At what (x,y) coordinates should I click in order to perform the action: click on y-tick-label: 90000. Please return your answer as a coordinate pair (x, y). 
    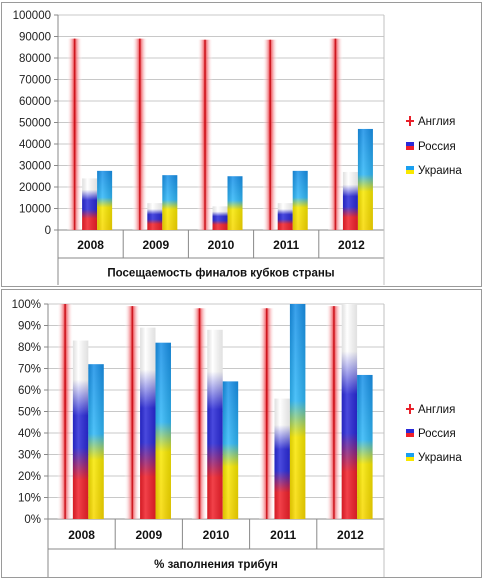
    Looking at the image, I should click on (35, 38).